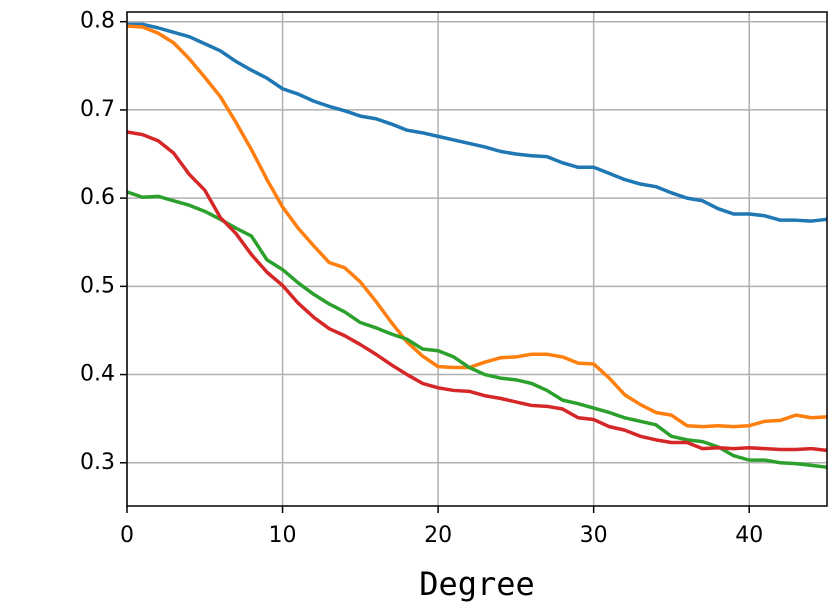  I want to click on y-tick-label: 0.7, so click(97, 109).